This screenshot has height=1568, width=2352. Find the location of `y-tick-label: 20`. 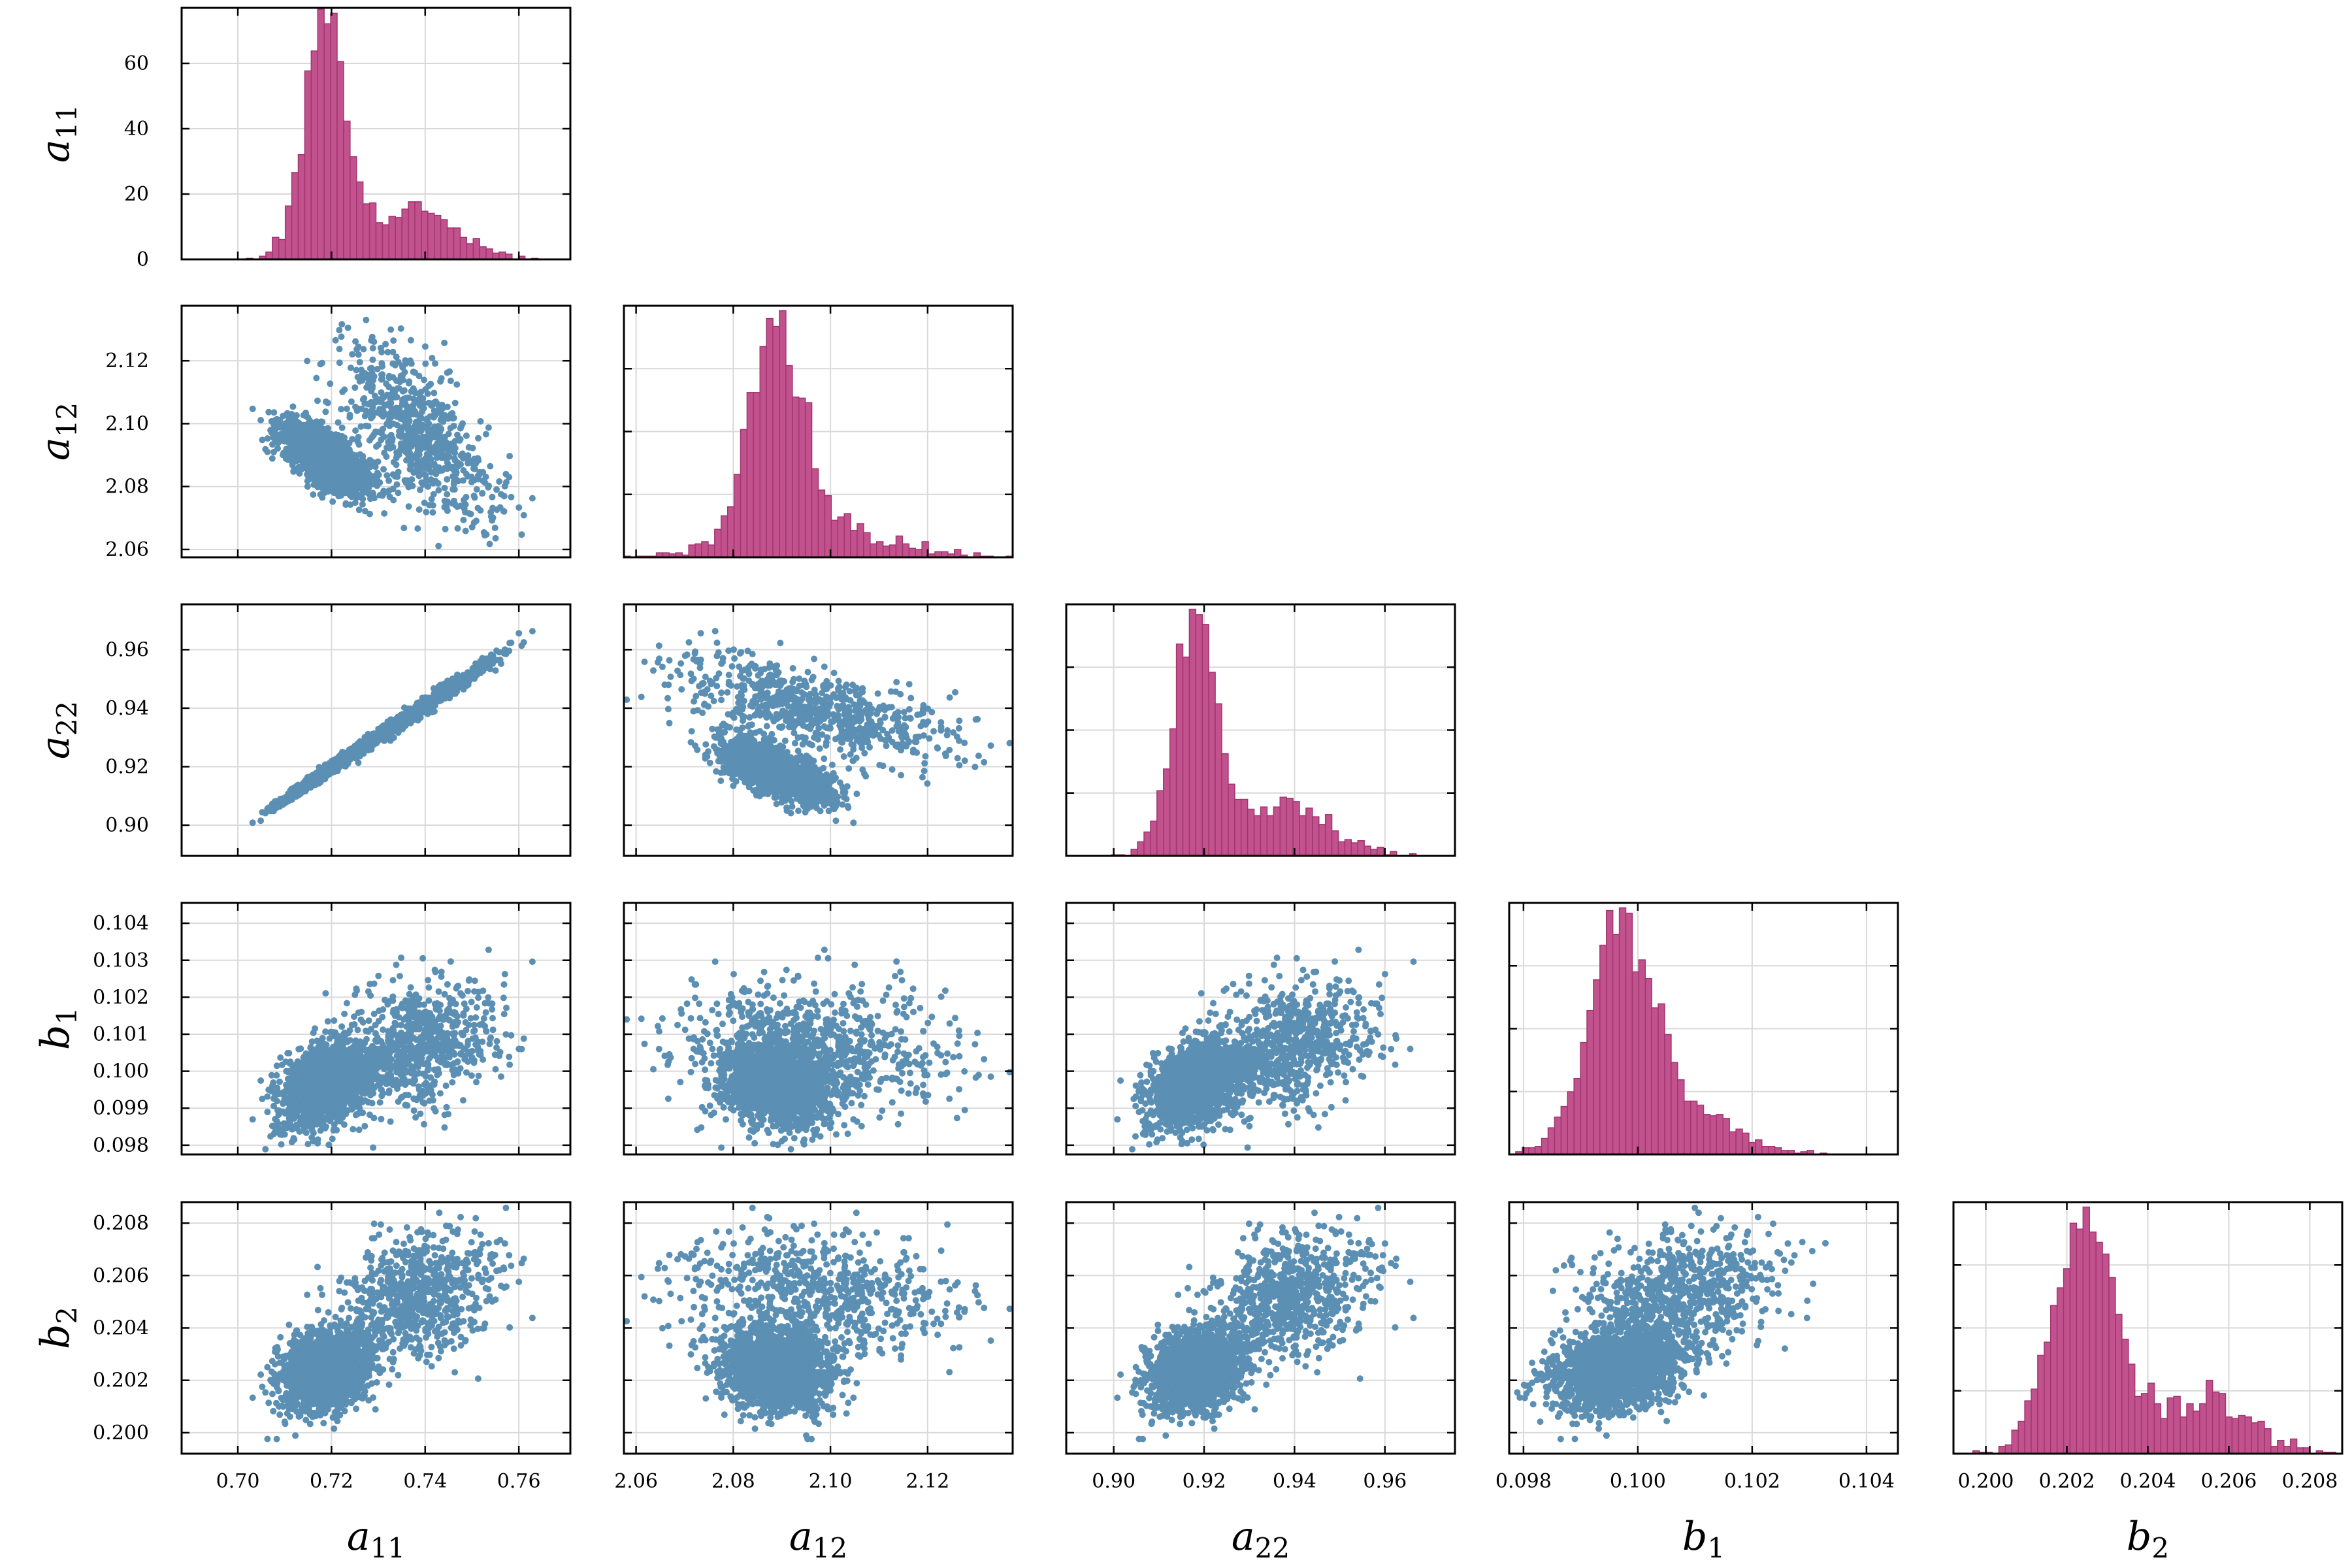

y-tick-label: 20 is located at coordinates (136, 194).